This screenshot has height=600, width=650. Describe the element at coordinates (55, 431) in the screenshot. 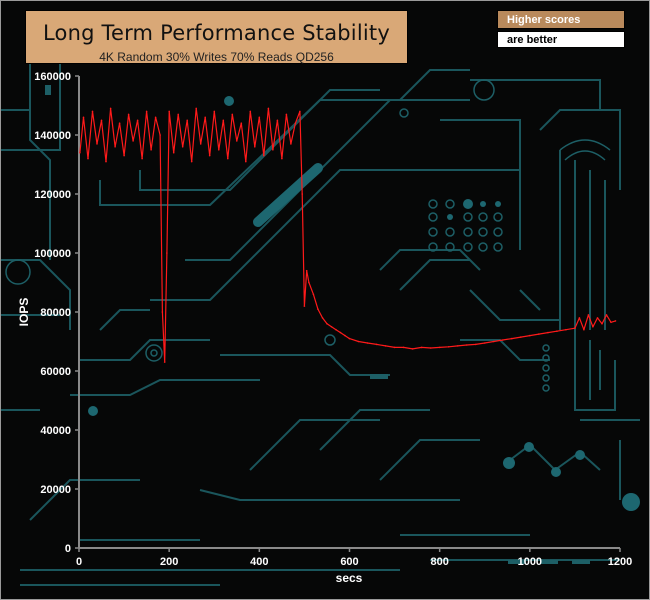

I see `y-tick-label: 40000` at that location.